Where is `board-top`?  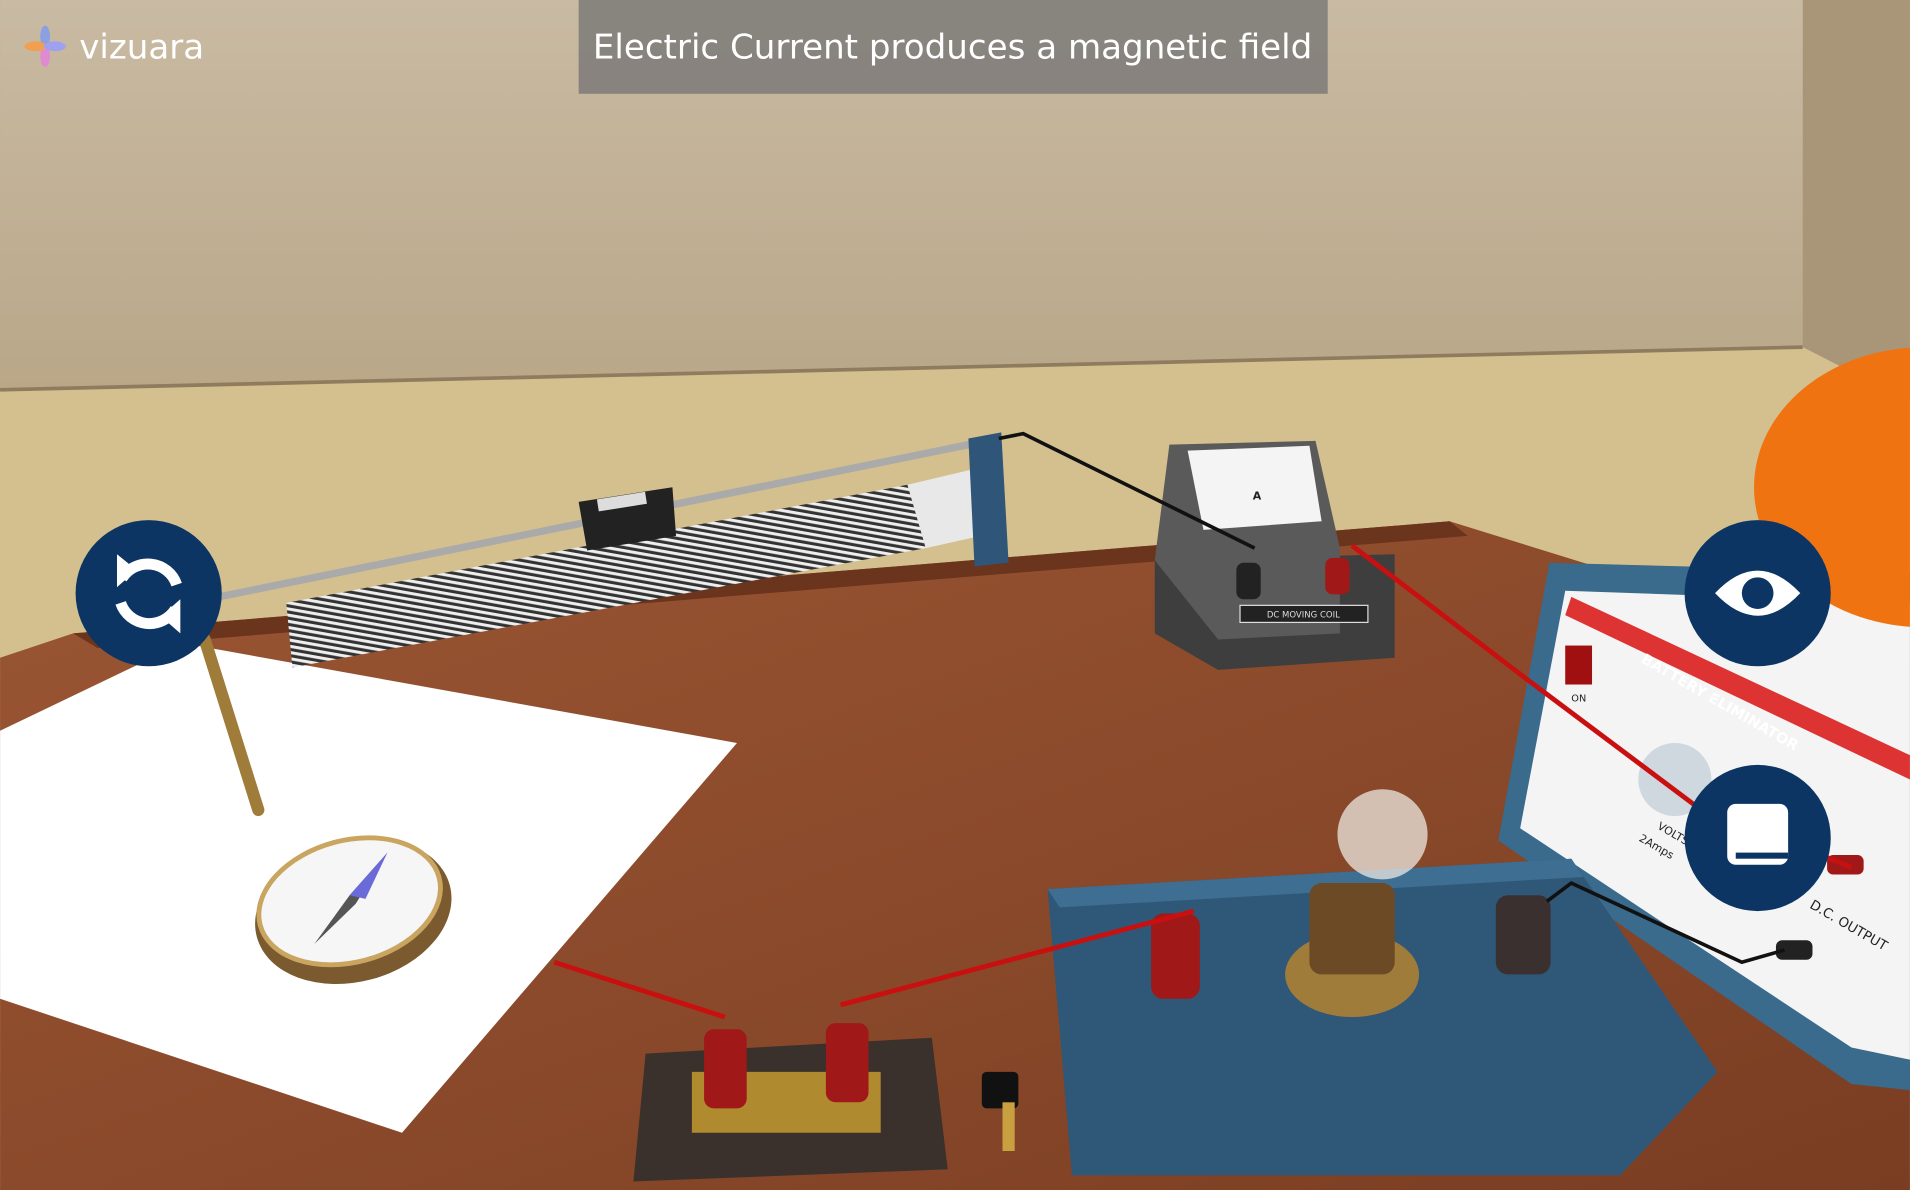 board-top is located at coordinates (1315, 883).